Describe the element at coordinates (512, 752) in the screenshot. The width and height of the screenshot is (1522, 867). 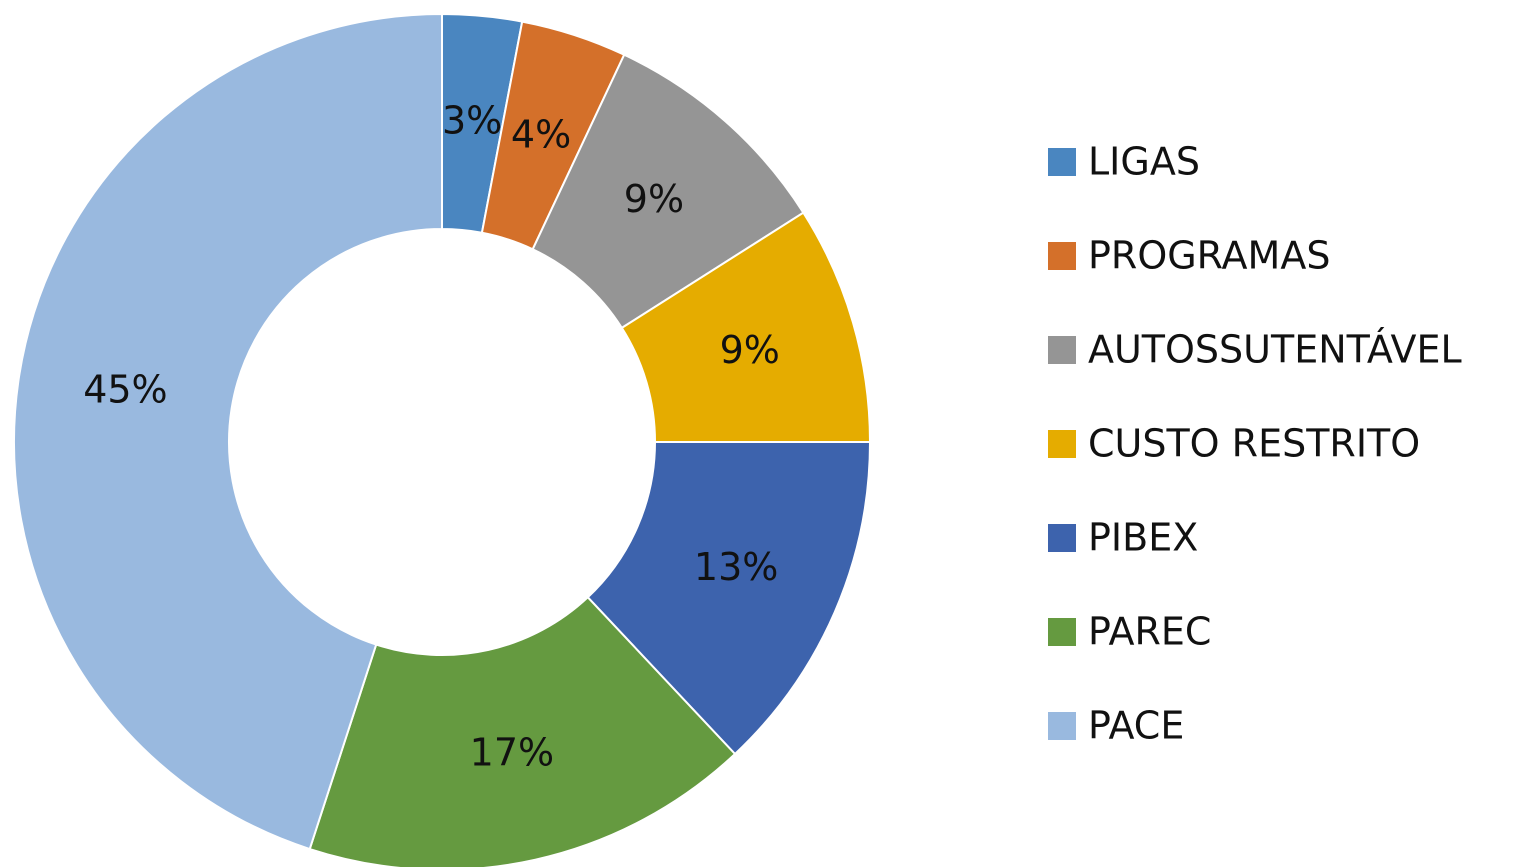
I see `value-label: 17%` at that location.